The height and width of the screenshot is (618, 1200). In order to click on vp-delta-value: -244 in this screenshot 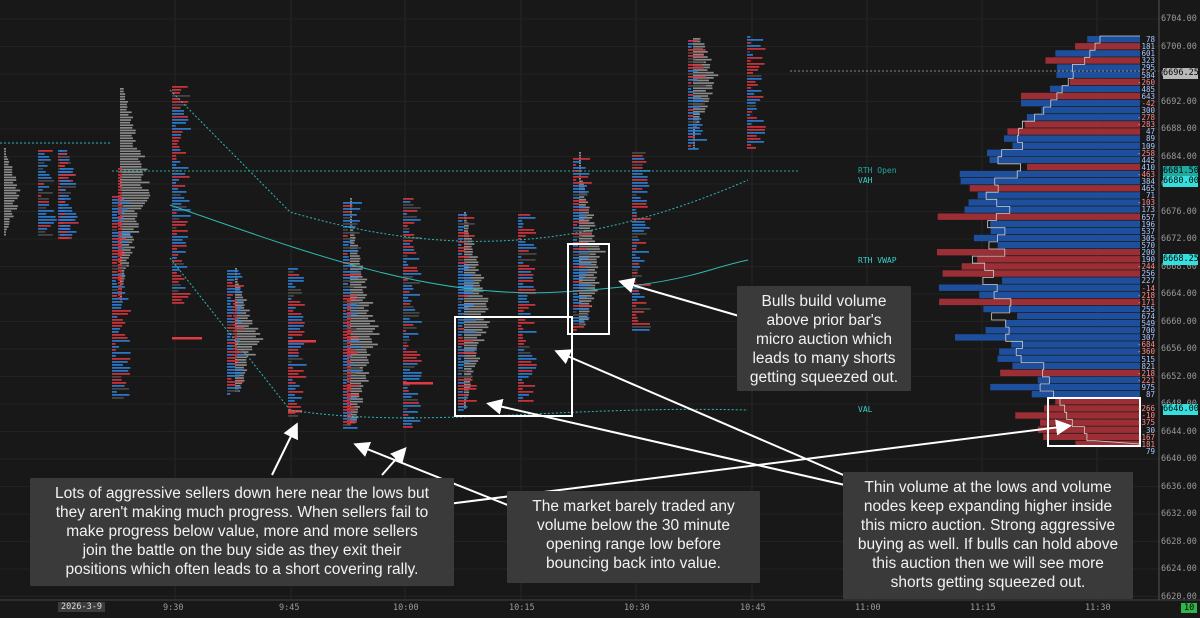, I will do `click(1145, 267)`.